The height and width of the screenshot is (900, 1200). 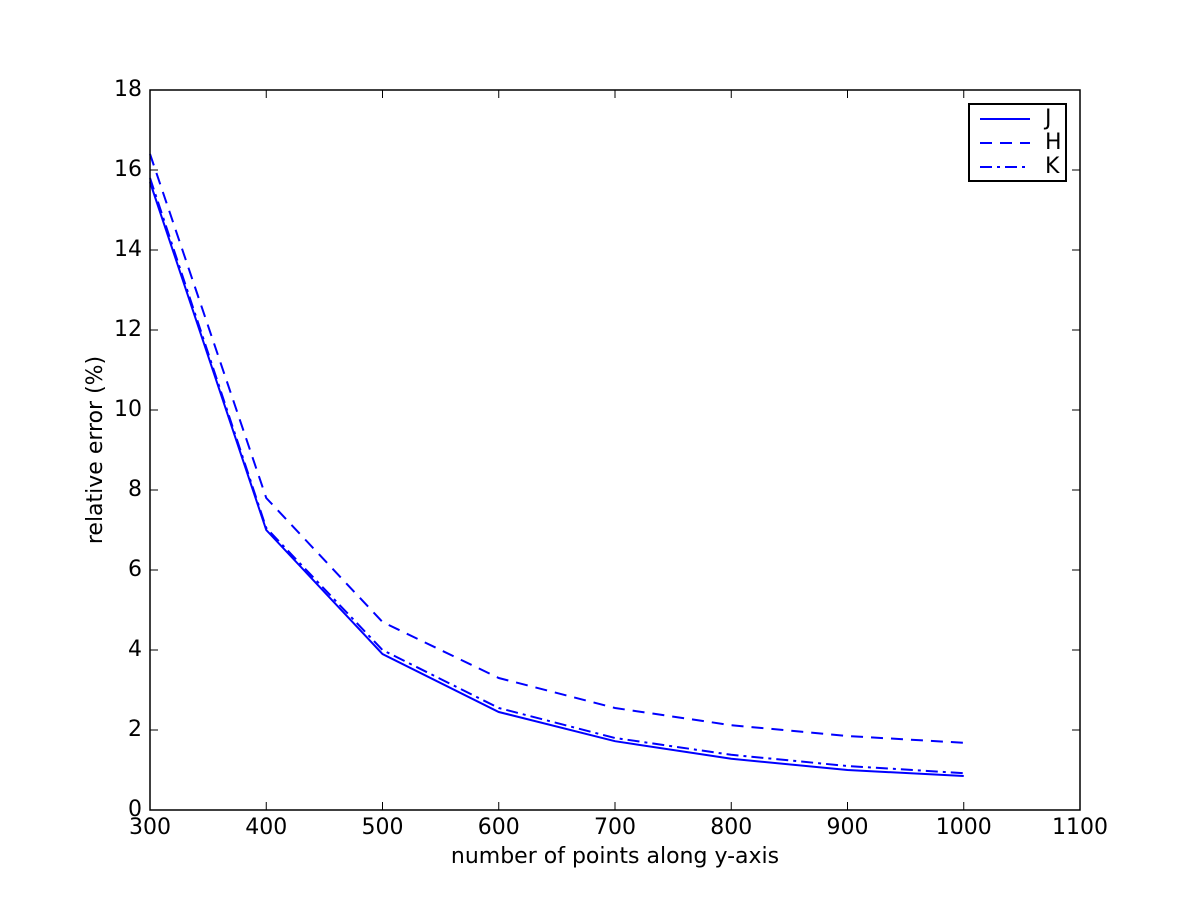 I want to click on y-tick-label: 18, so click(x=128, y=89).